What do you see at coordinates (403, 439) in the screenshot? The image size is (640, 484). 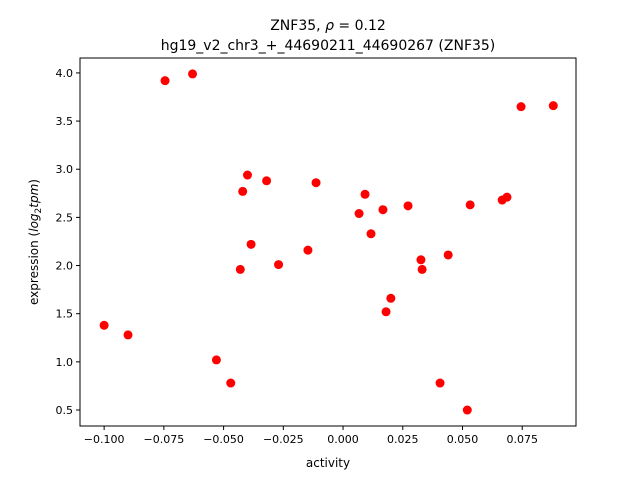 I see `x-tick-label: 0.025` at bounding box center [403, 439].